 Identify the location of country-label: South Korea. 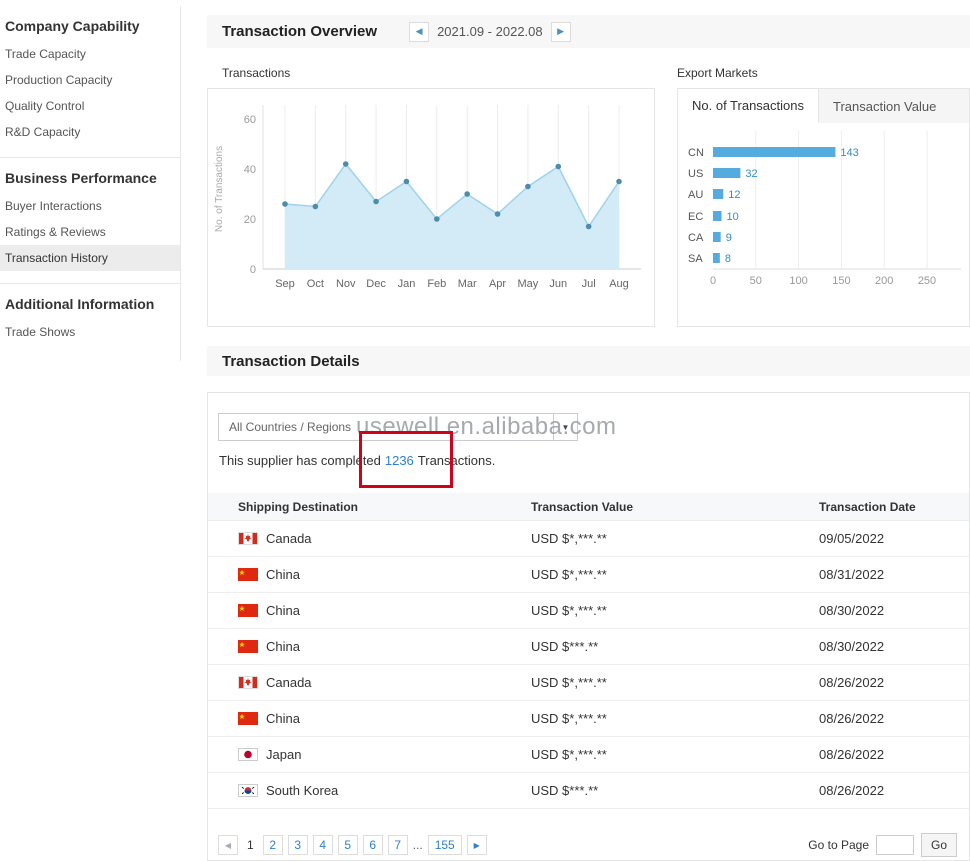
(302, 790).